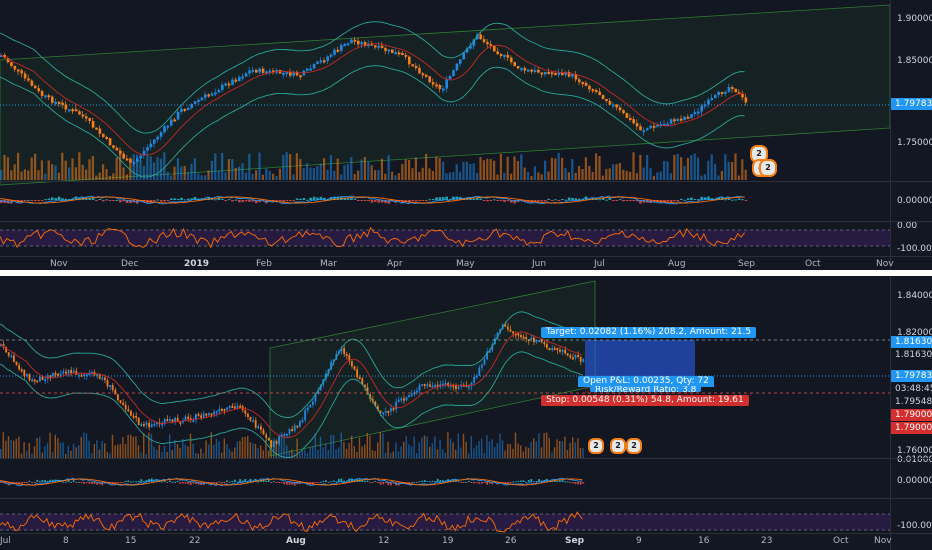  I want to click on bottom-event-marker-1: 2, so click(596, 446).